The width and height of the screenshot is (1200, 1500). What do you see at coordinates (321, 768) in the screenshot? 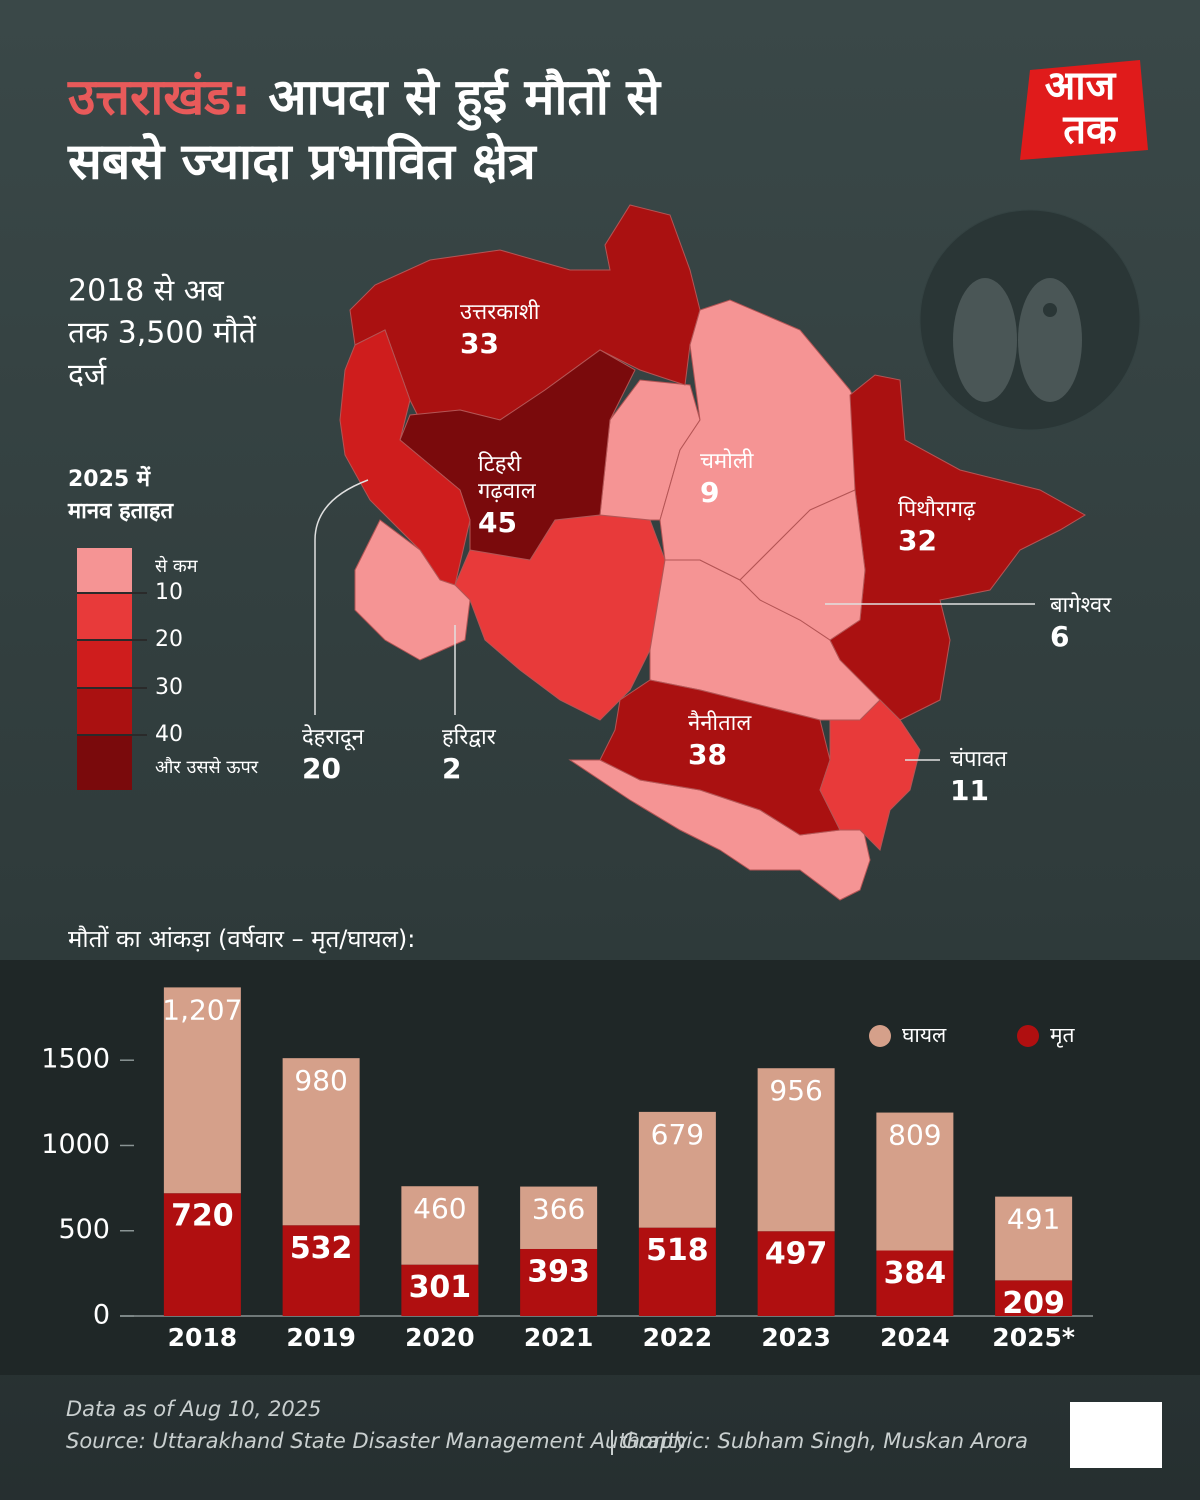
I see `district-value: 20` at bounding box center [321, 768].